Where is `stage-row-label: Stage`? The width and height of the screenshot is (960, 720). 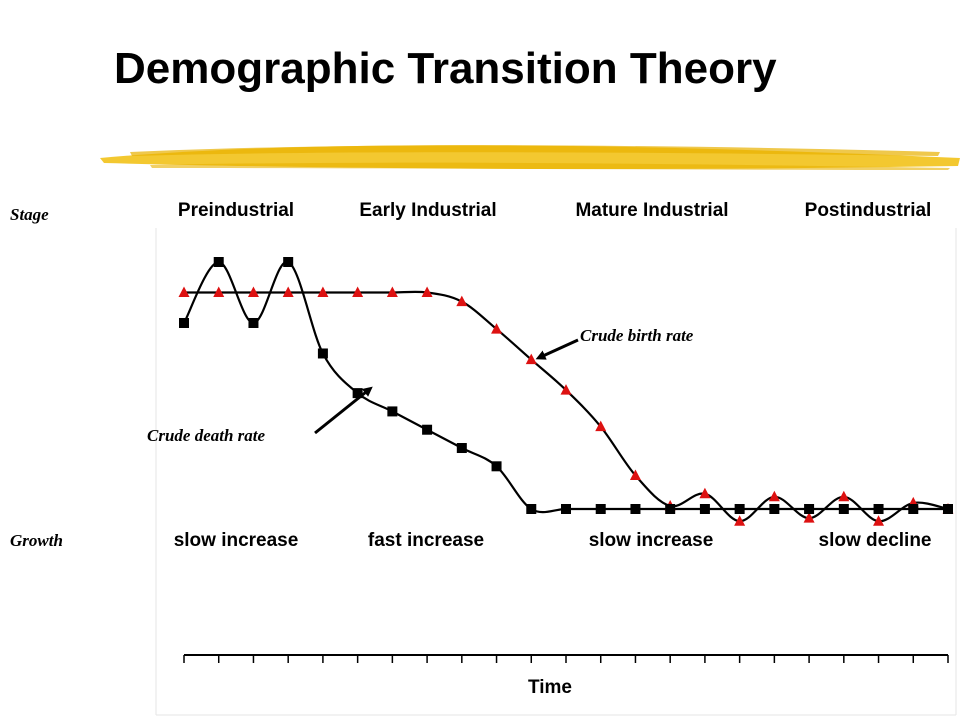 stage-row-label: Stage is located at coordinates (29, 214).